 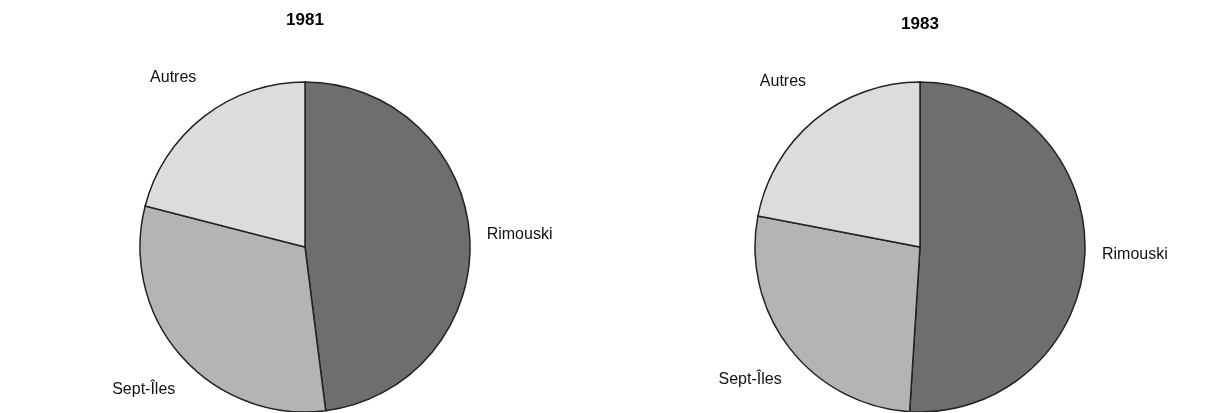 I want to click on chart-title: 1983, so click(x=920, y=24).